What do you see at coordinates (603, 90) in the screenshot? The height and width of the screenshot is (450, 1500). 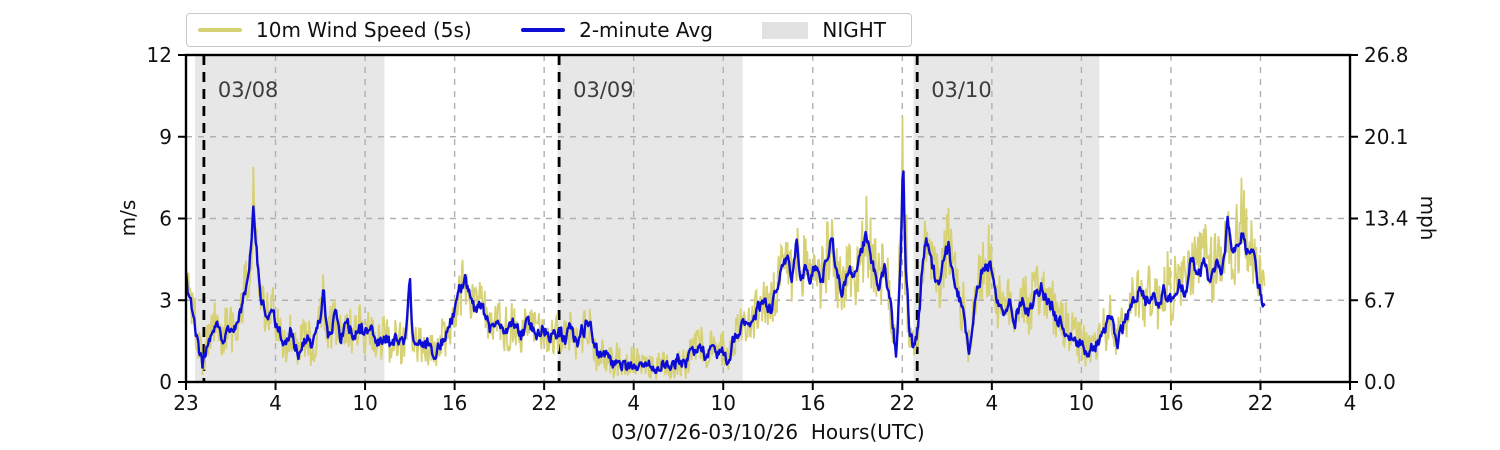 I see `day-label: 03/09` at bounding box center [603, 90].